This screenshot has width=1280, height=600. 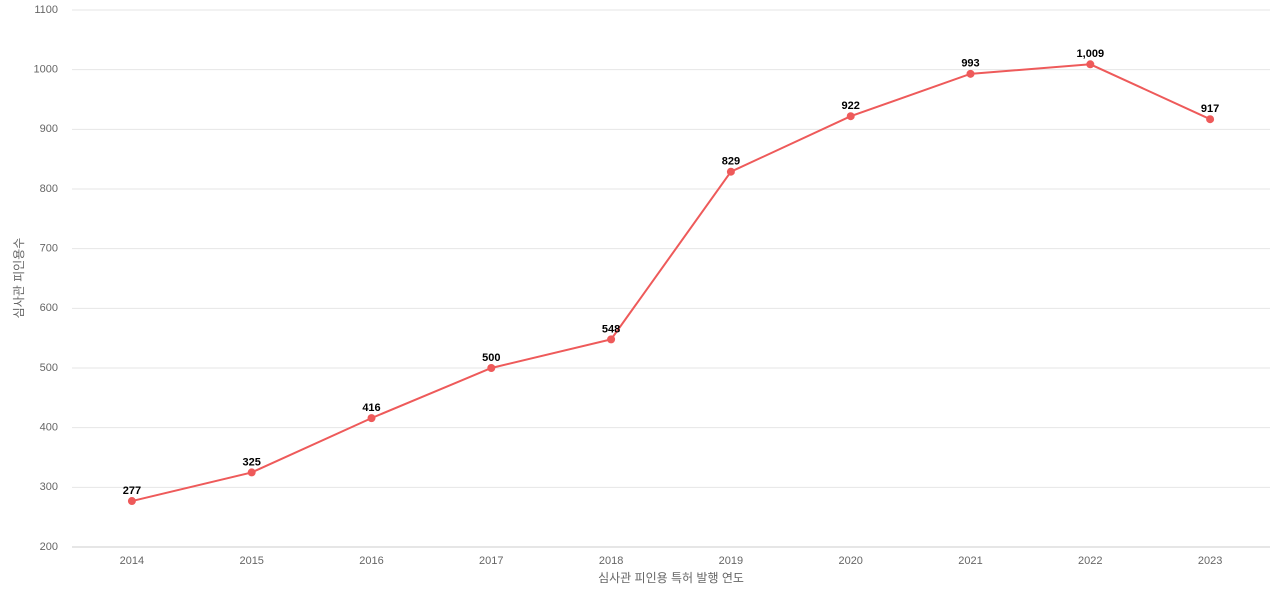 What do you see at coordinates (19, 278) in the screenshot?
I see `y-axis-label: 심사관 피인용수` at bounding box center [19, 278].